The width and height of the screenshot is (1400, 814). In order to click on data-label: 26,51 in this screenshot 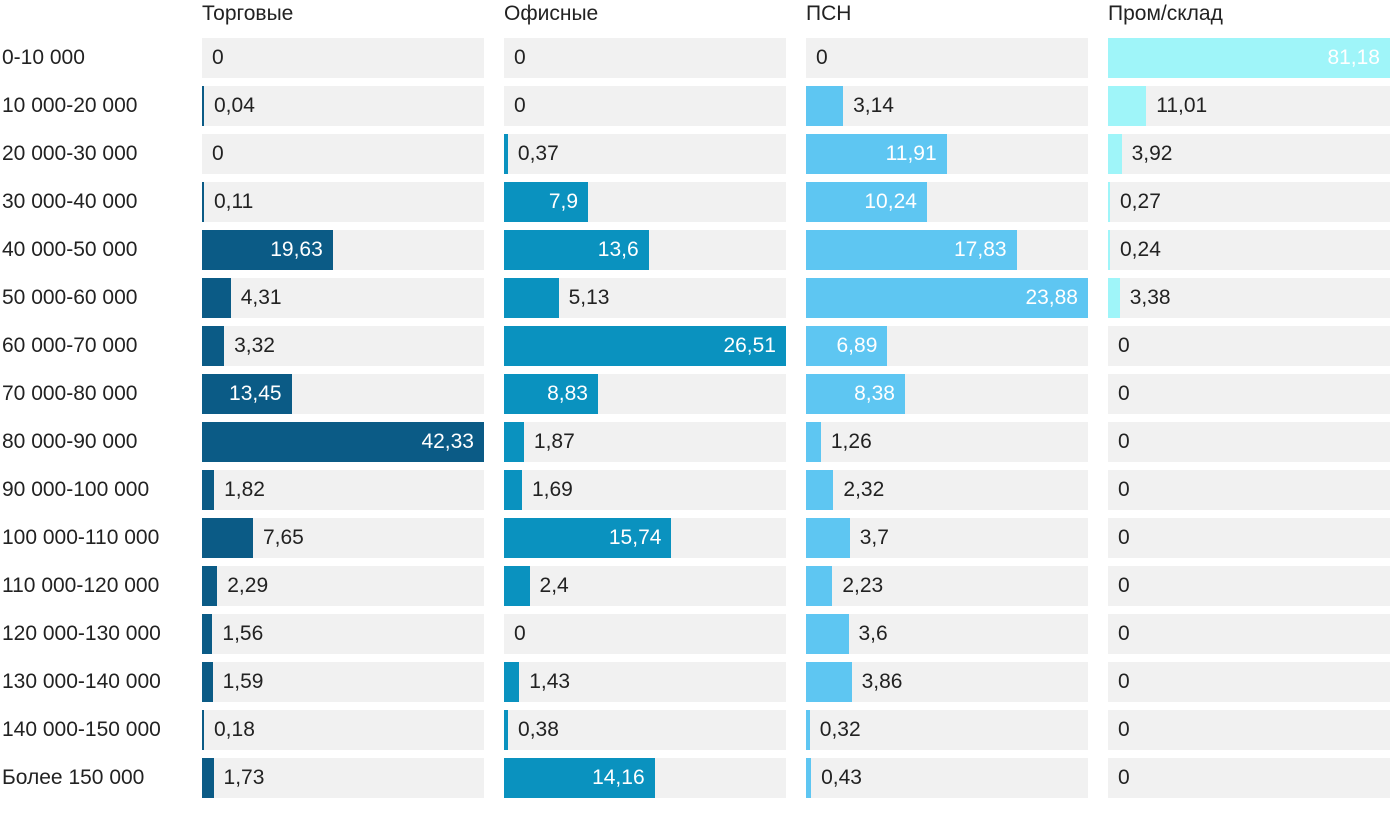, I will do `click(749, 345)`.